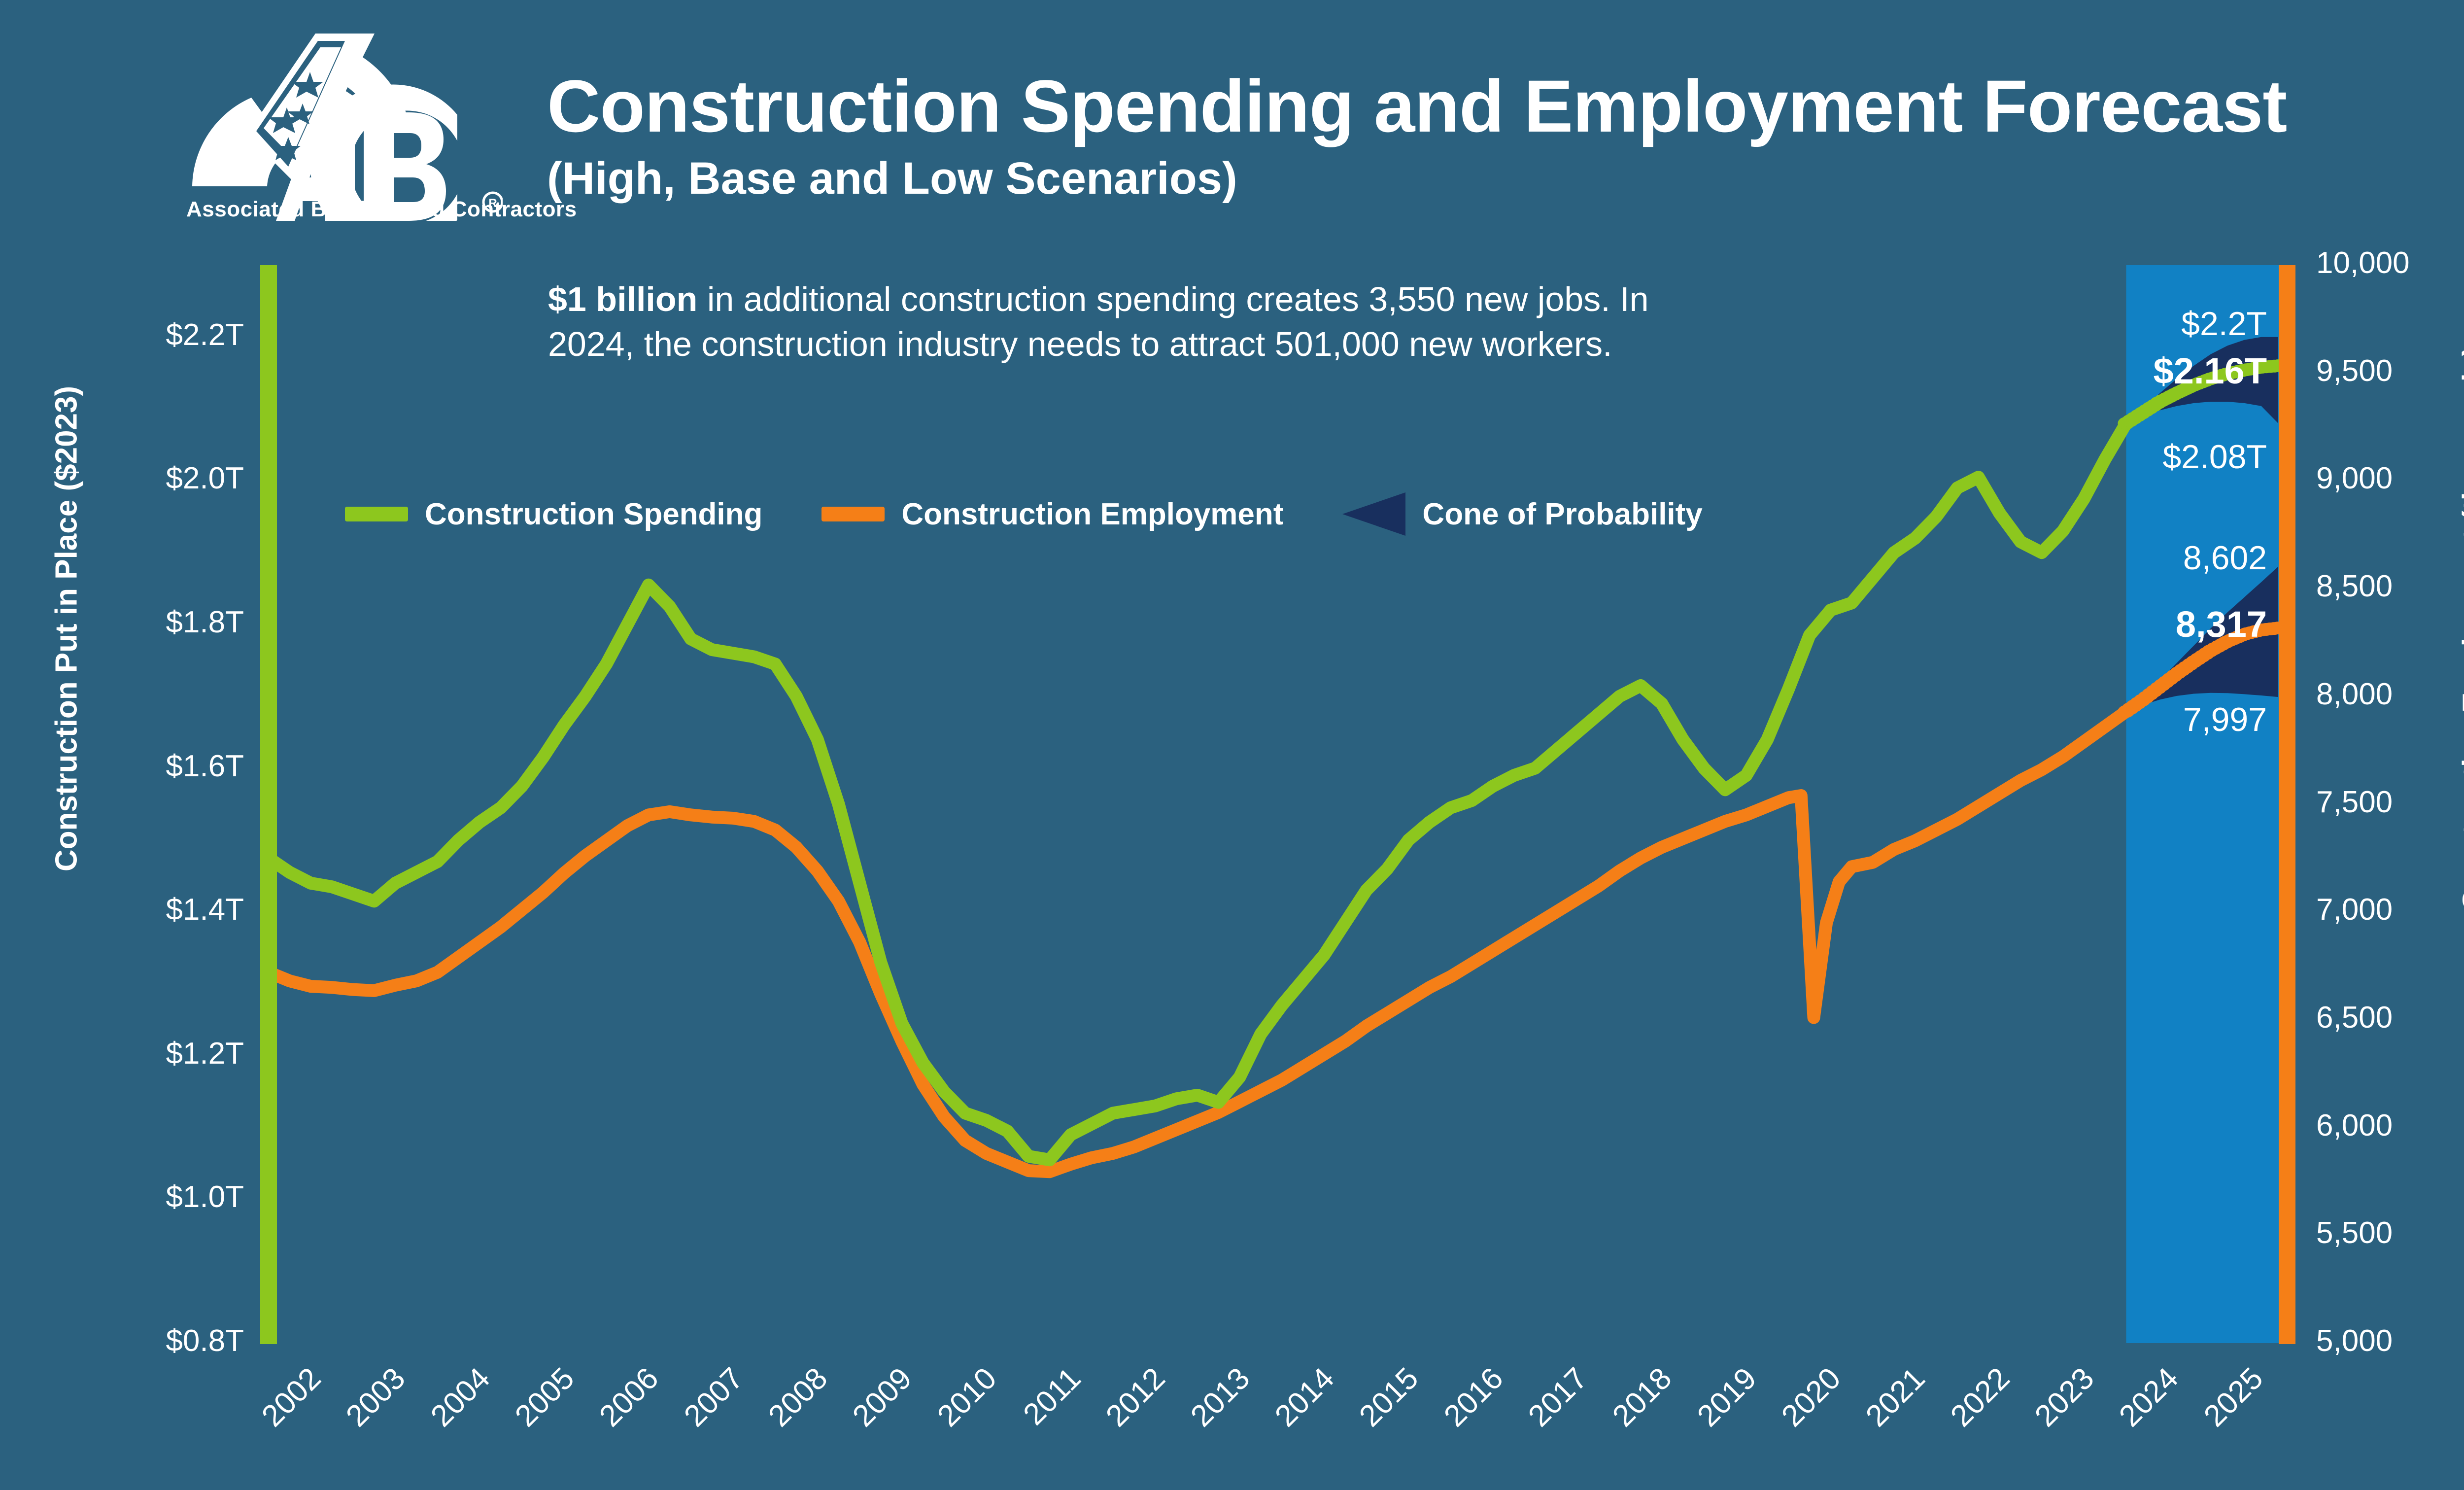 The image size is (2464, 1490). Describe the element at coordinates (2390, 478) in the screenshot. I see `y-tick-right: 9,000` at that location.